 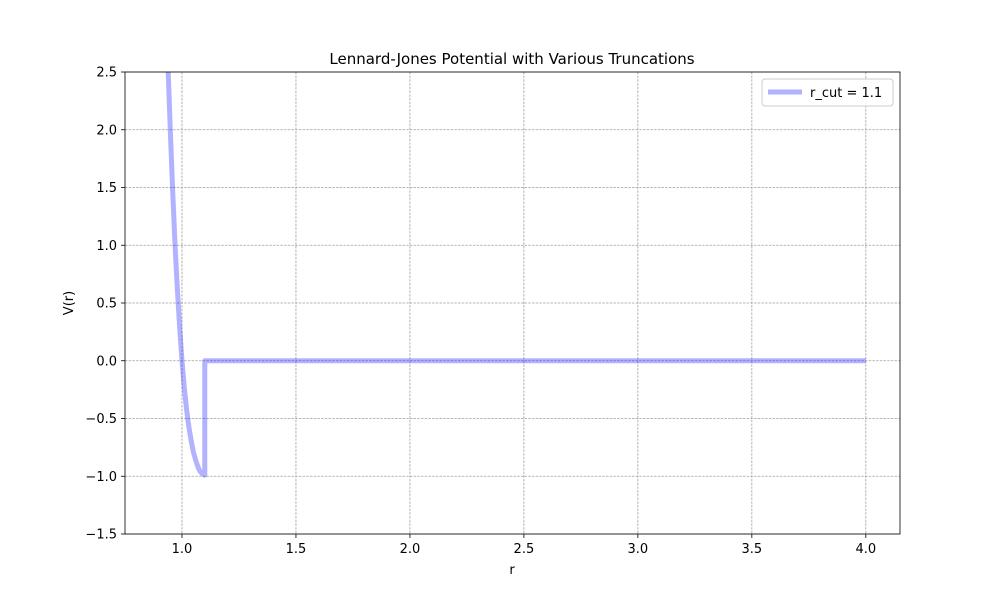 What do you see at coordinates (106, 361) in the screenshot?
I see `y-tick-label: 0.0` at bounding box center [106, 361].